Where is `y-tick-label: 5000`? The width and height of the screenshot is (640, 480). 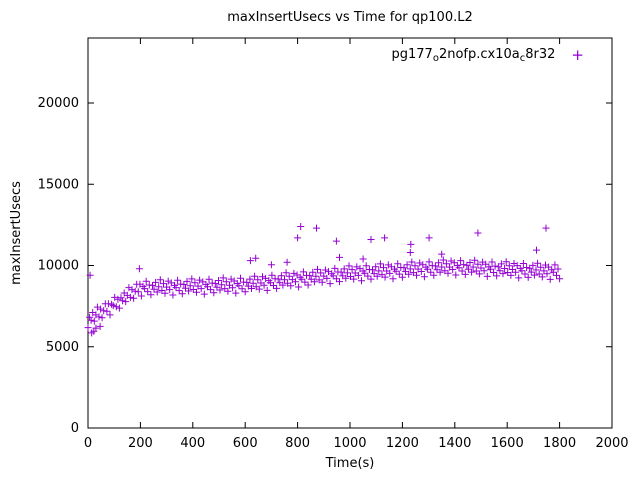 y-tick-label: 5000 is located at coordinates (62, 347).